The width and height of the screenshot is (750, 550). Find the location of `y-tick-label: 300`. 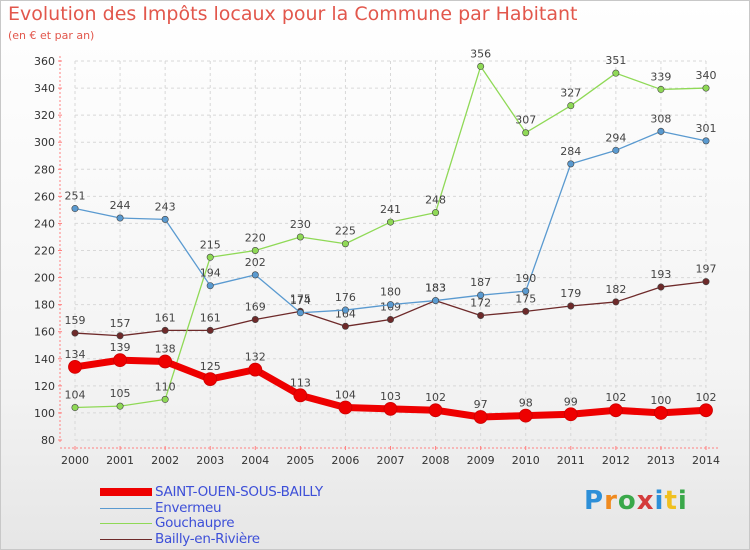

y-tick-label: 300 is located at coordinates (44, 142).